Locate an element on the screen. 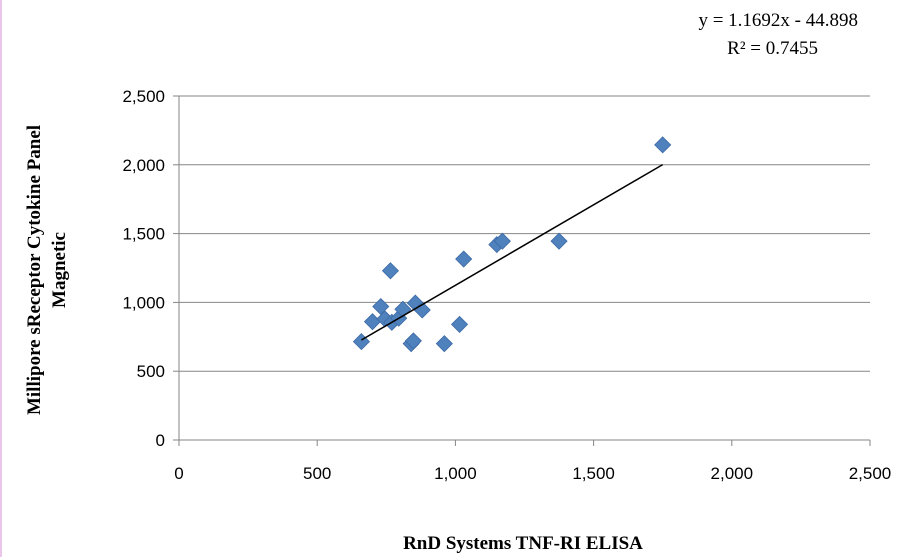 This screenshot has height=557, width=905. x-tick-label-1: 500 is located at coordinates (317, 473).